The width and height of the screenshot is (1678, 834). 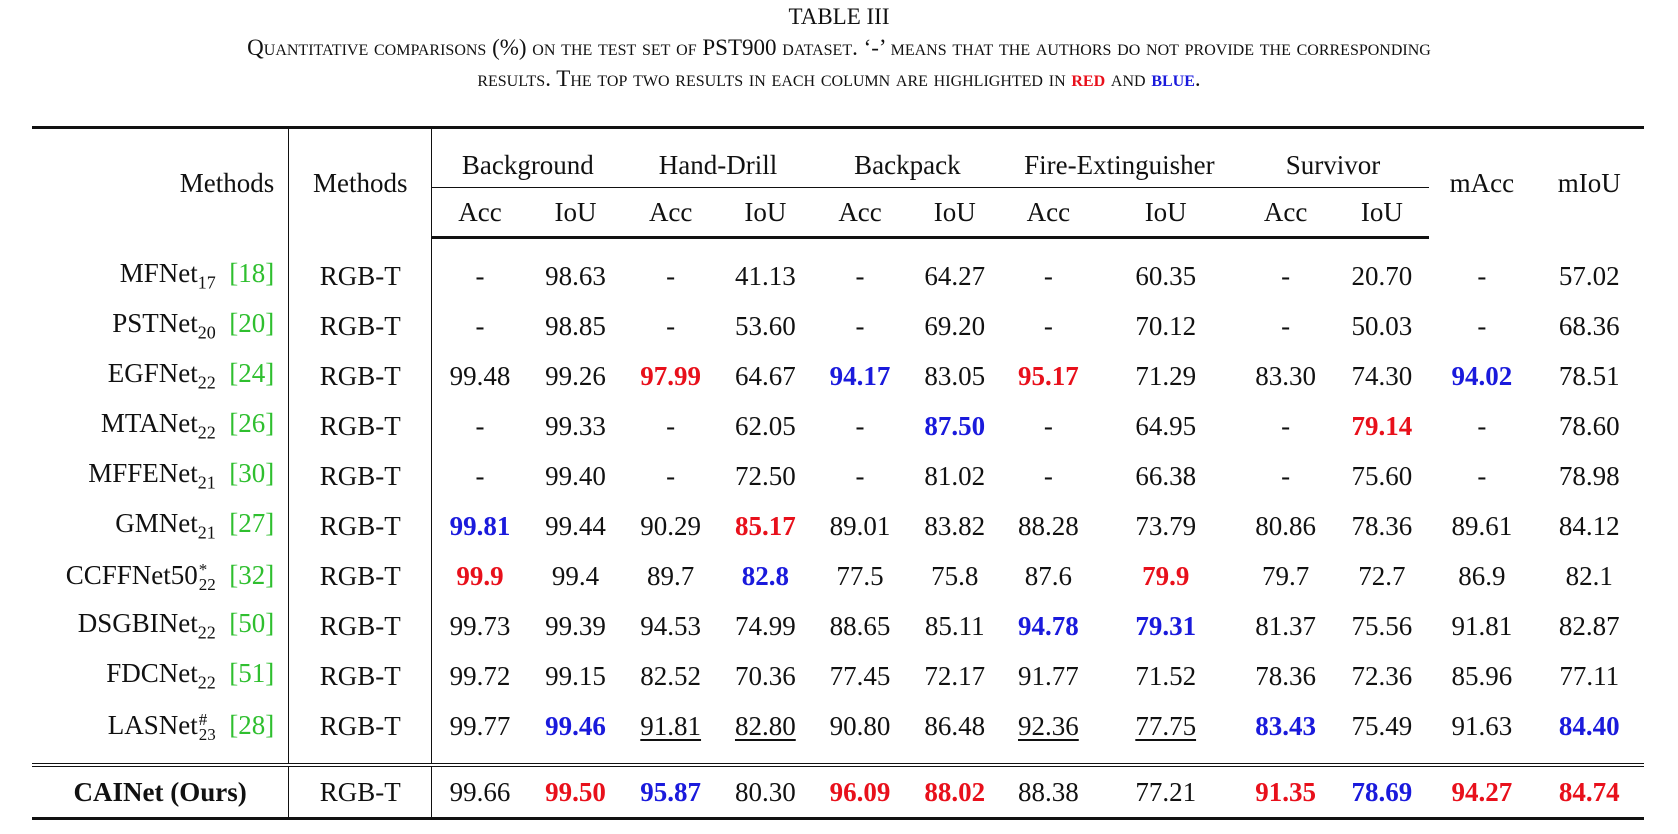 What do you see at coordinates (838, 758) in the screenshot?
I see `spacer-row` at bounding box center [838, 758].